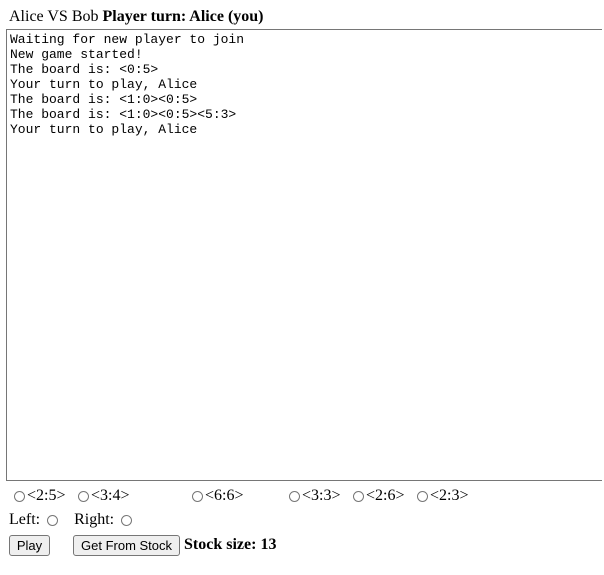 This screenshot has width=604, height=575. What do you see at coordinates (54, 16) in the screenshot?
I see `matchup-text: Alice VS Bob` at bounding box center [54, 16].